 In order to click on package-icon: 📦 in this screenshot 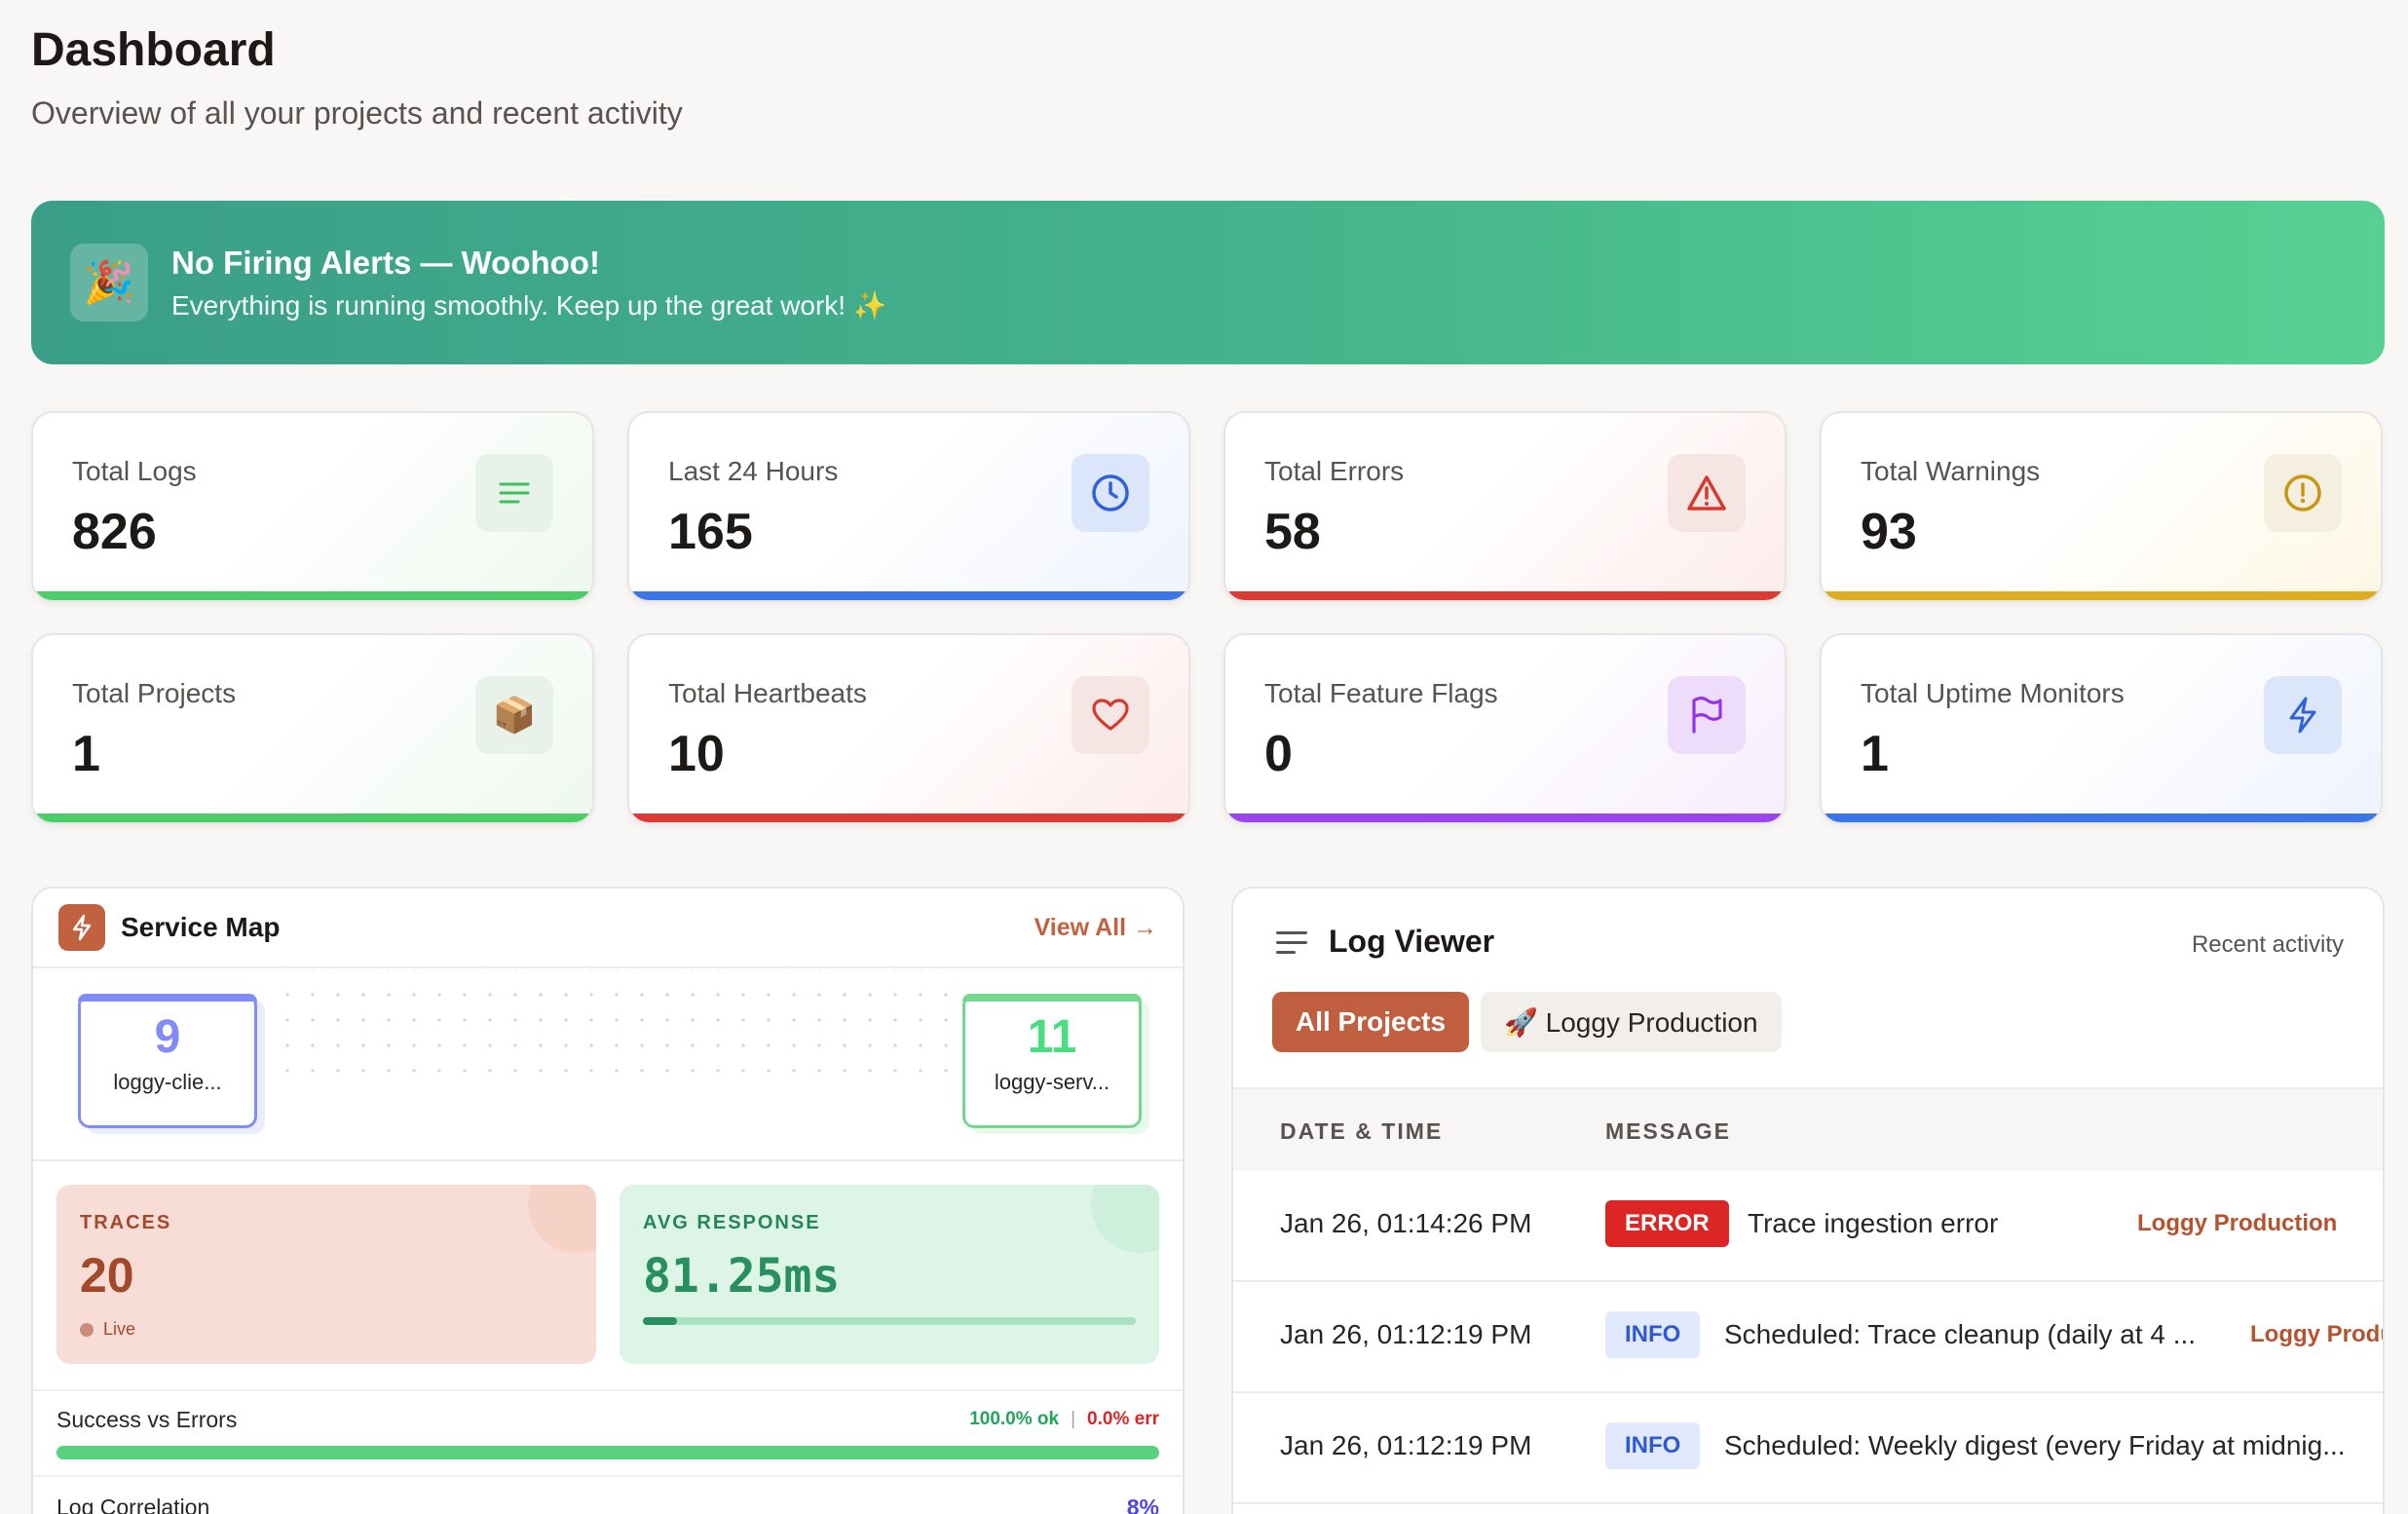, I will do `click(514, 715)`.